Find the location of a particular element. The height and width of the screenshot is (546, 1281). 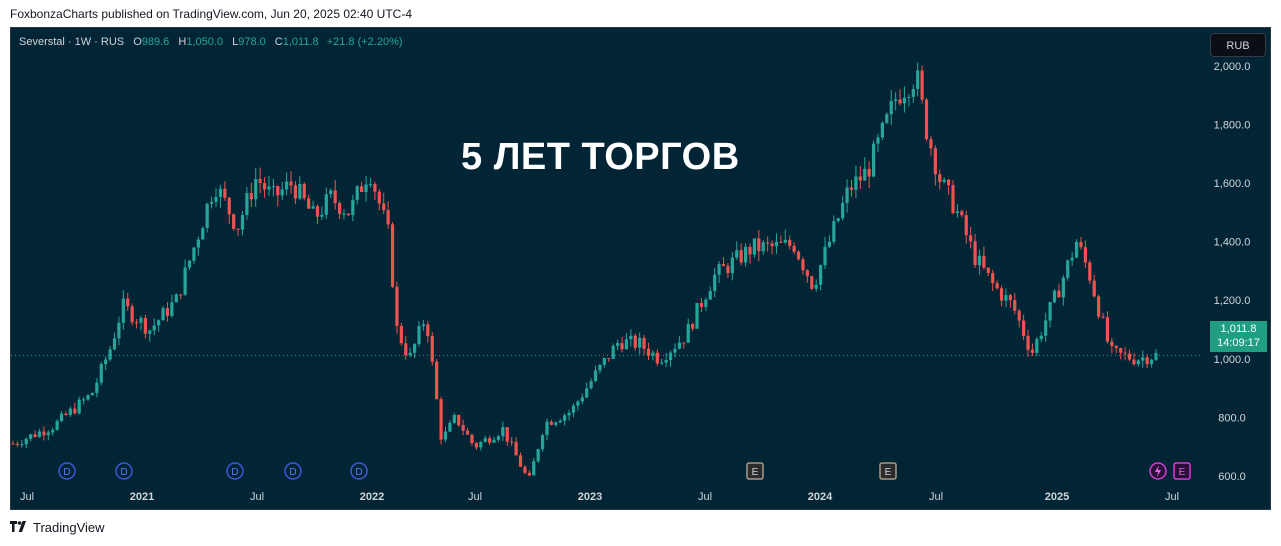

dividend-circle is located at coordinates (67, 471).